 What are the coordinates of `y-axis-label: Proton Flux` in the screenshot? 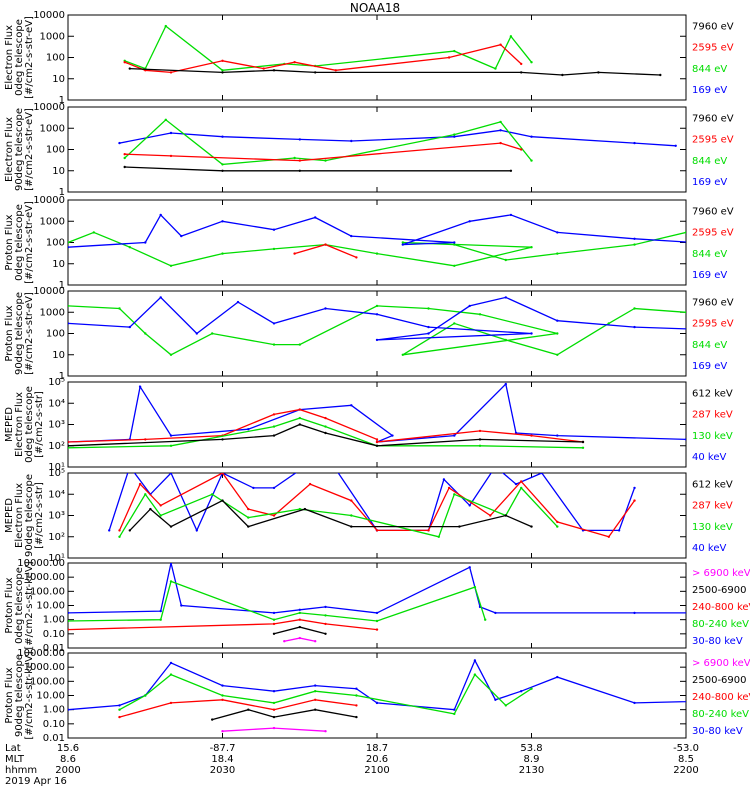 It's located at (9, 605).